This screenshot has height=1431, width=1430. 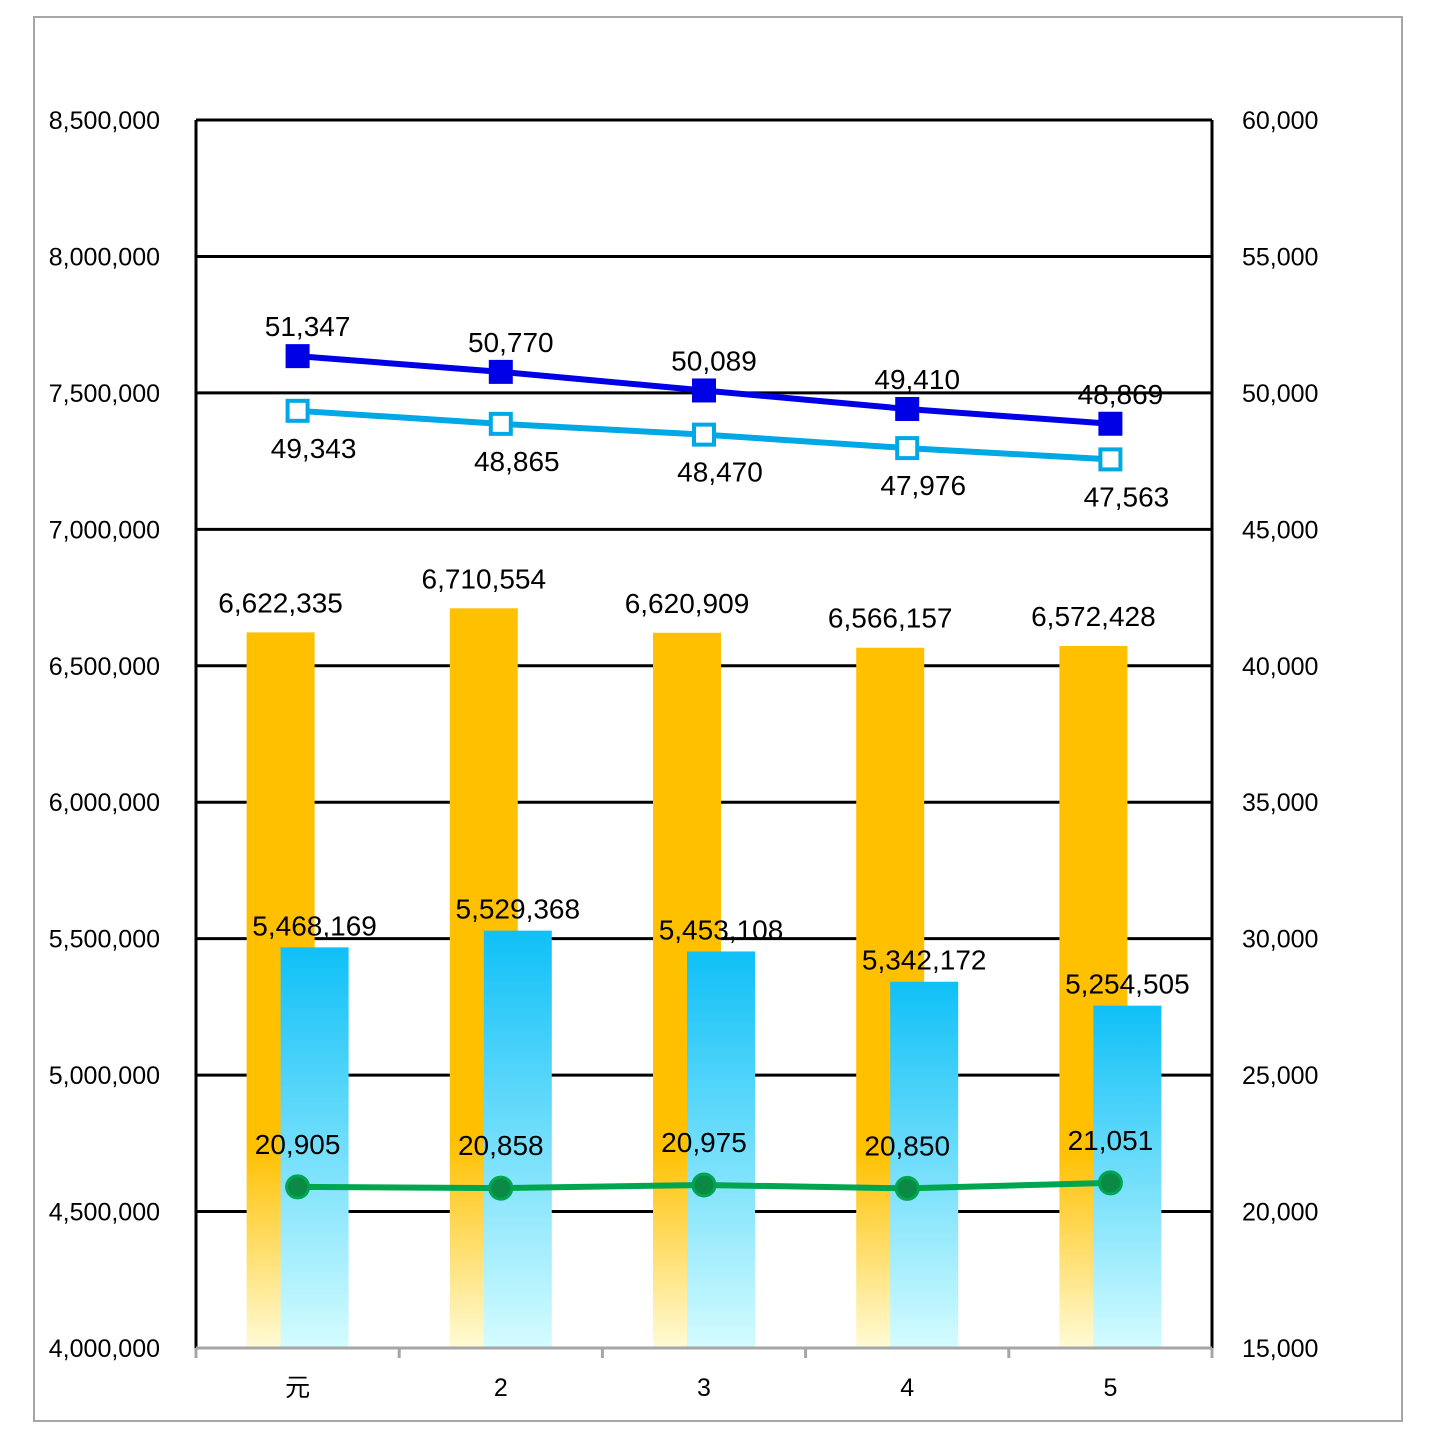 What do you see at coordinates (1093, 616) in the screenshot?
I see `bar-data-label: 6,572,428` at bounding box center [1093, 616].